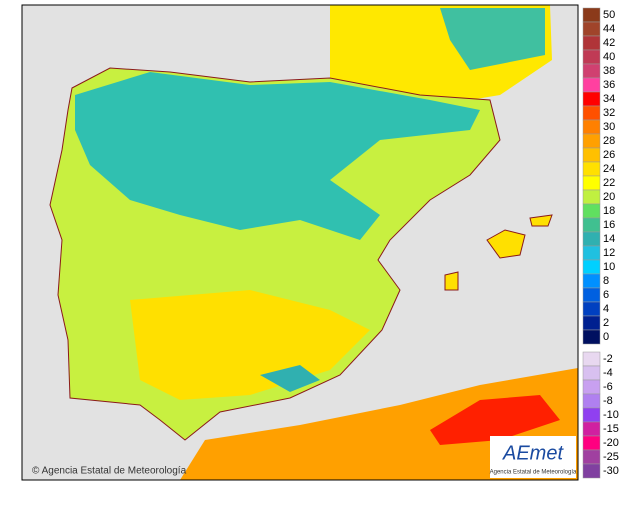  Describe the element at coordinates (609, 211) in the screenshot. I see `colorbar-label: 18` at that location.